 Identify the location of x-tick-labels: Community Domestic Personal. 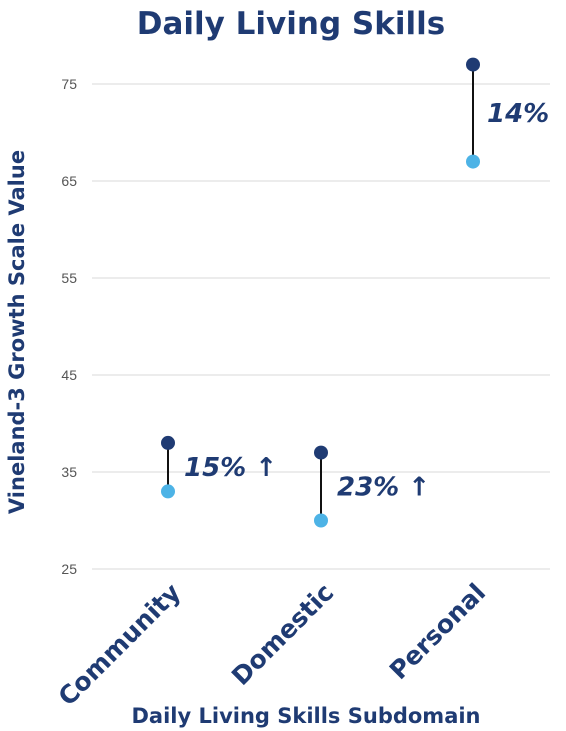
(272, 645).